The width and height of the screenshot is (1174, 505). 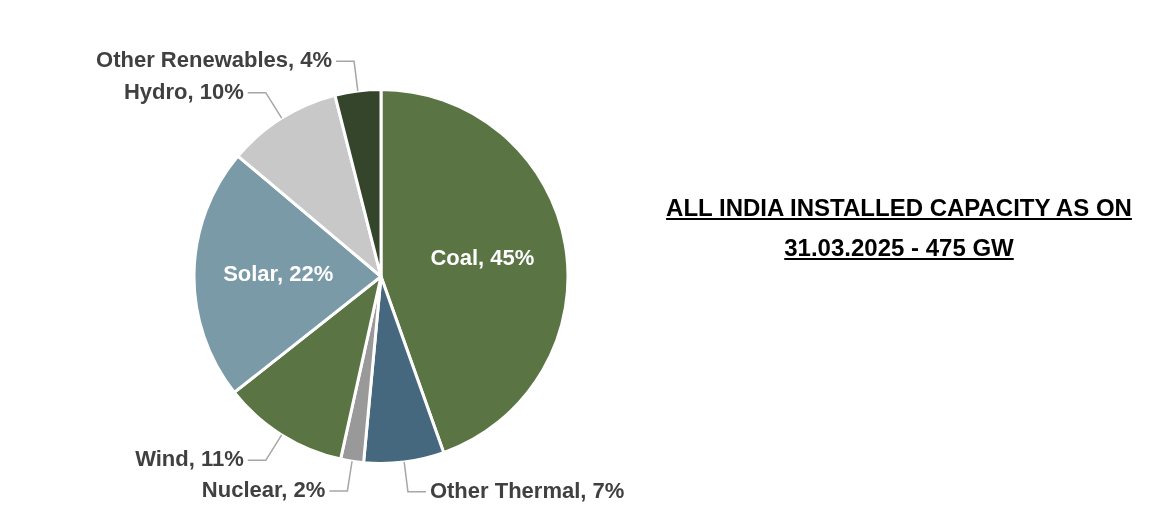 I want to click on text: ALL INDIA INSTALLED CAPACITY AS ON 31.03.2025 - 475 GW, so click(x=899, y=228).